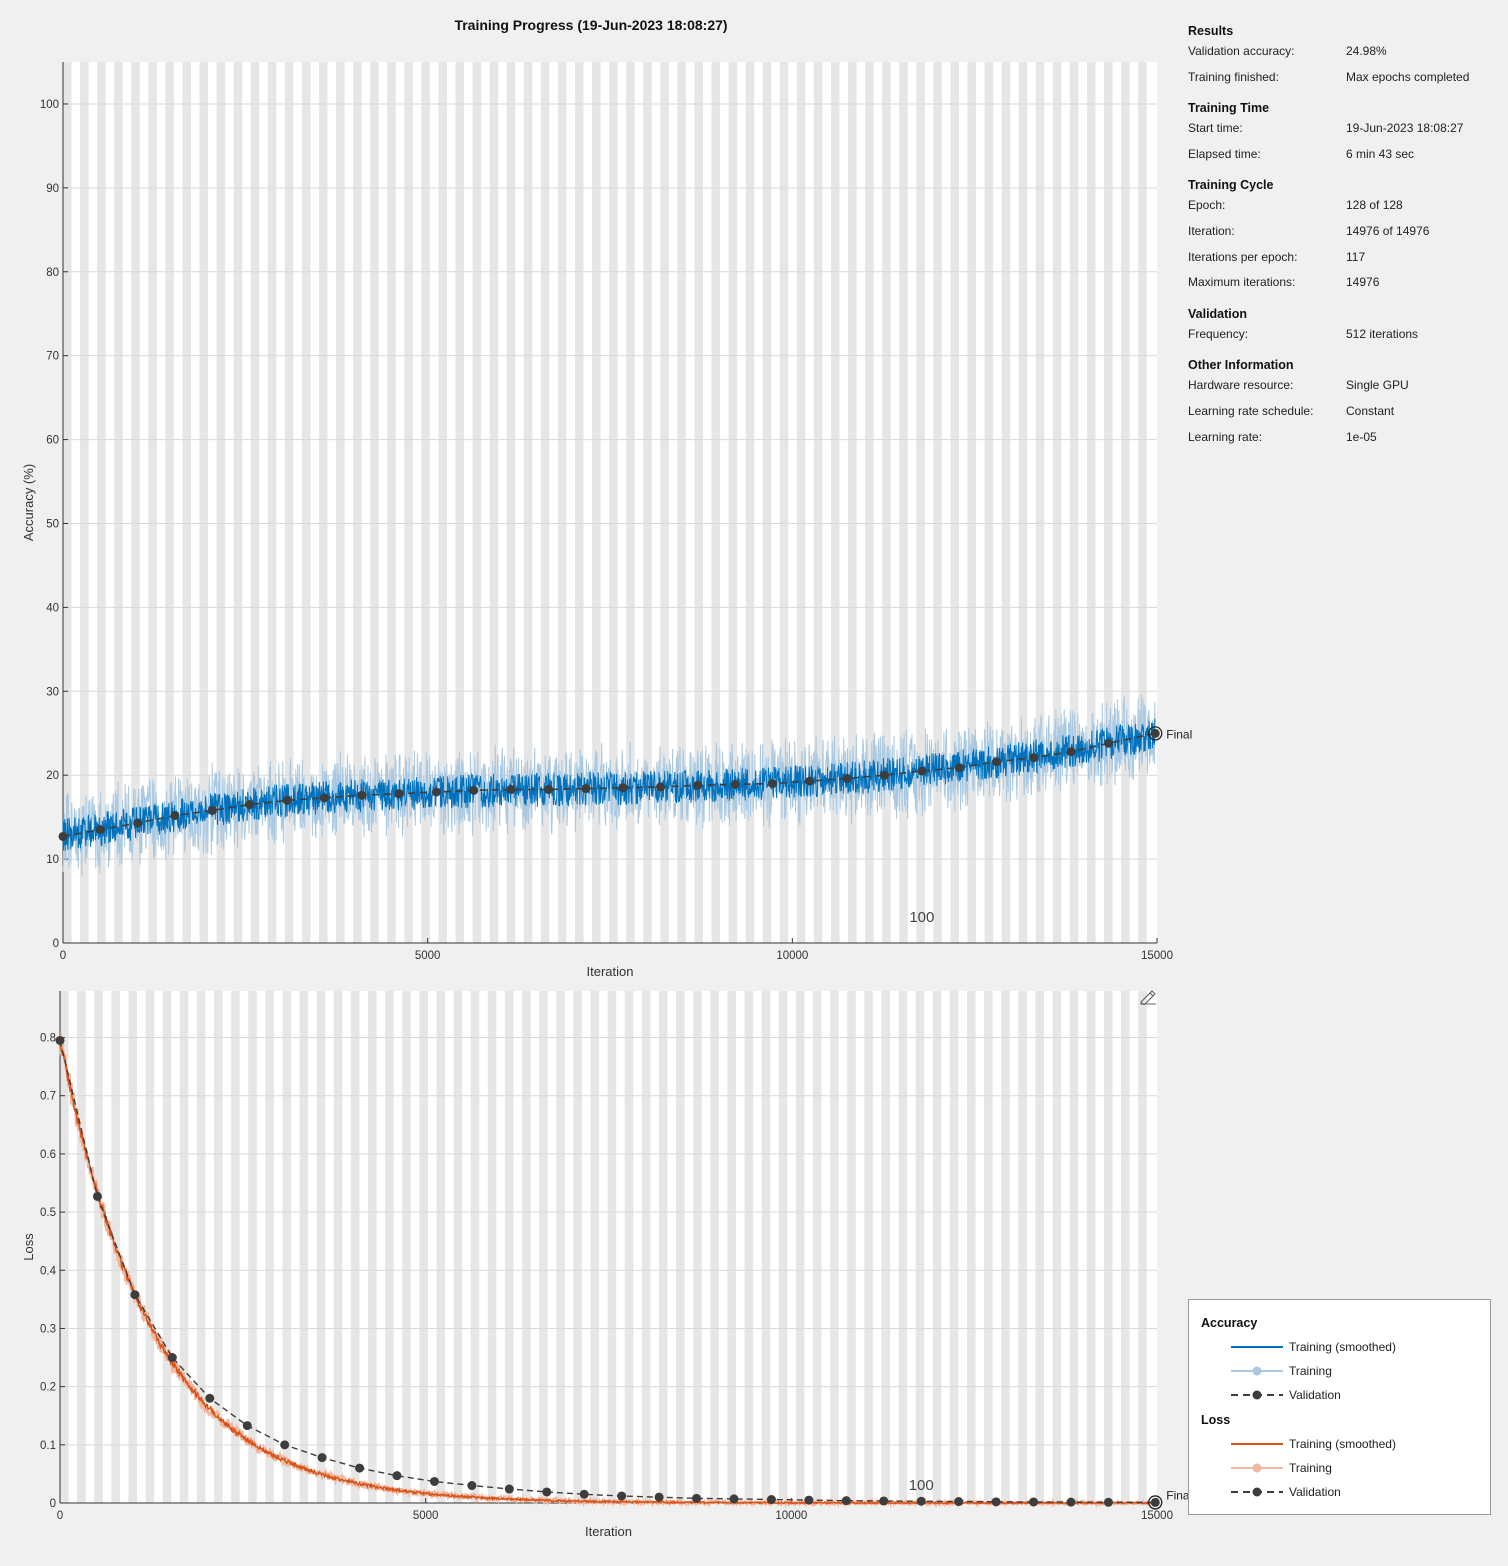 The height and width of the screenshot is (1566, 1508). What do you see at coordinates (1315, 1395) in the screenshot?
I see `legend-label: Validation` at bounding box center [1315, 1395].